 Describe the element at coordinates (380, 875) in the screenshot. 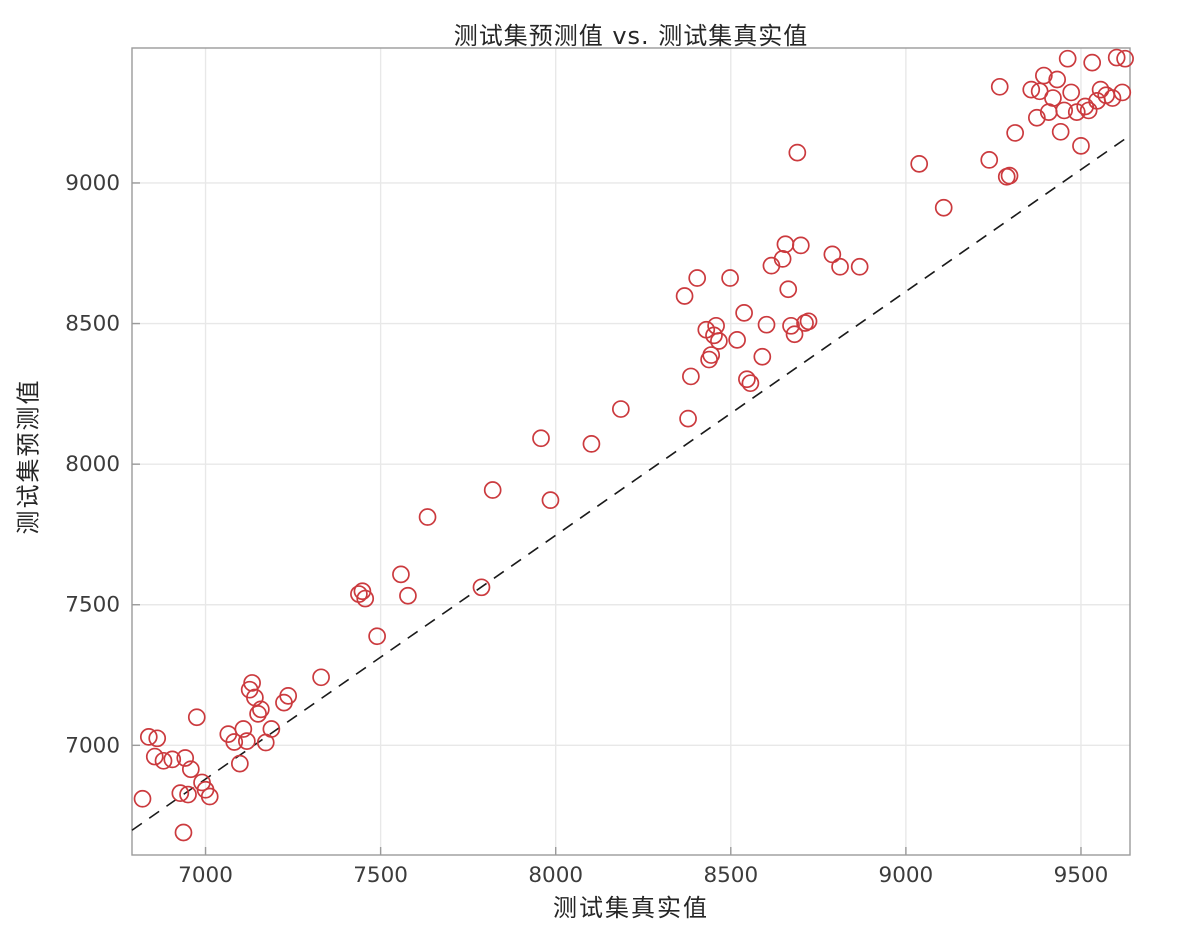

I see `x-tick-label: 7500` at that location.